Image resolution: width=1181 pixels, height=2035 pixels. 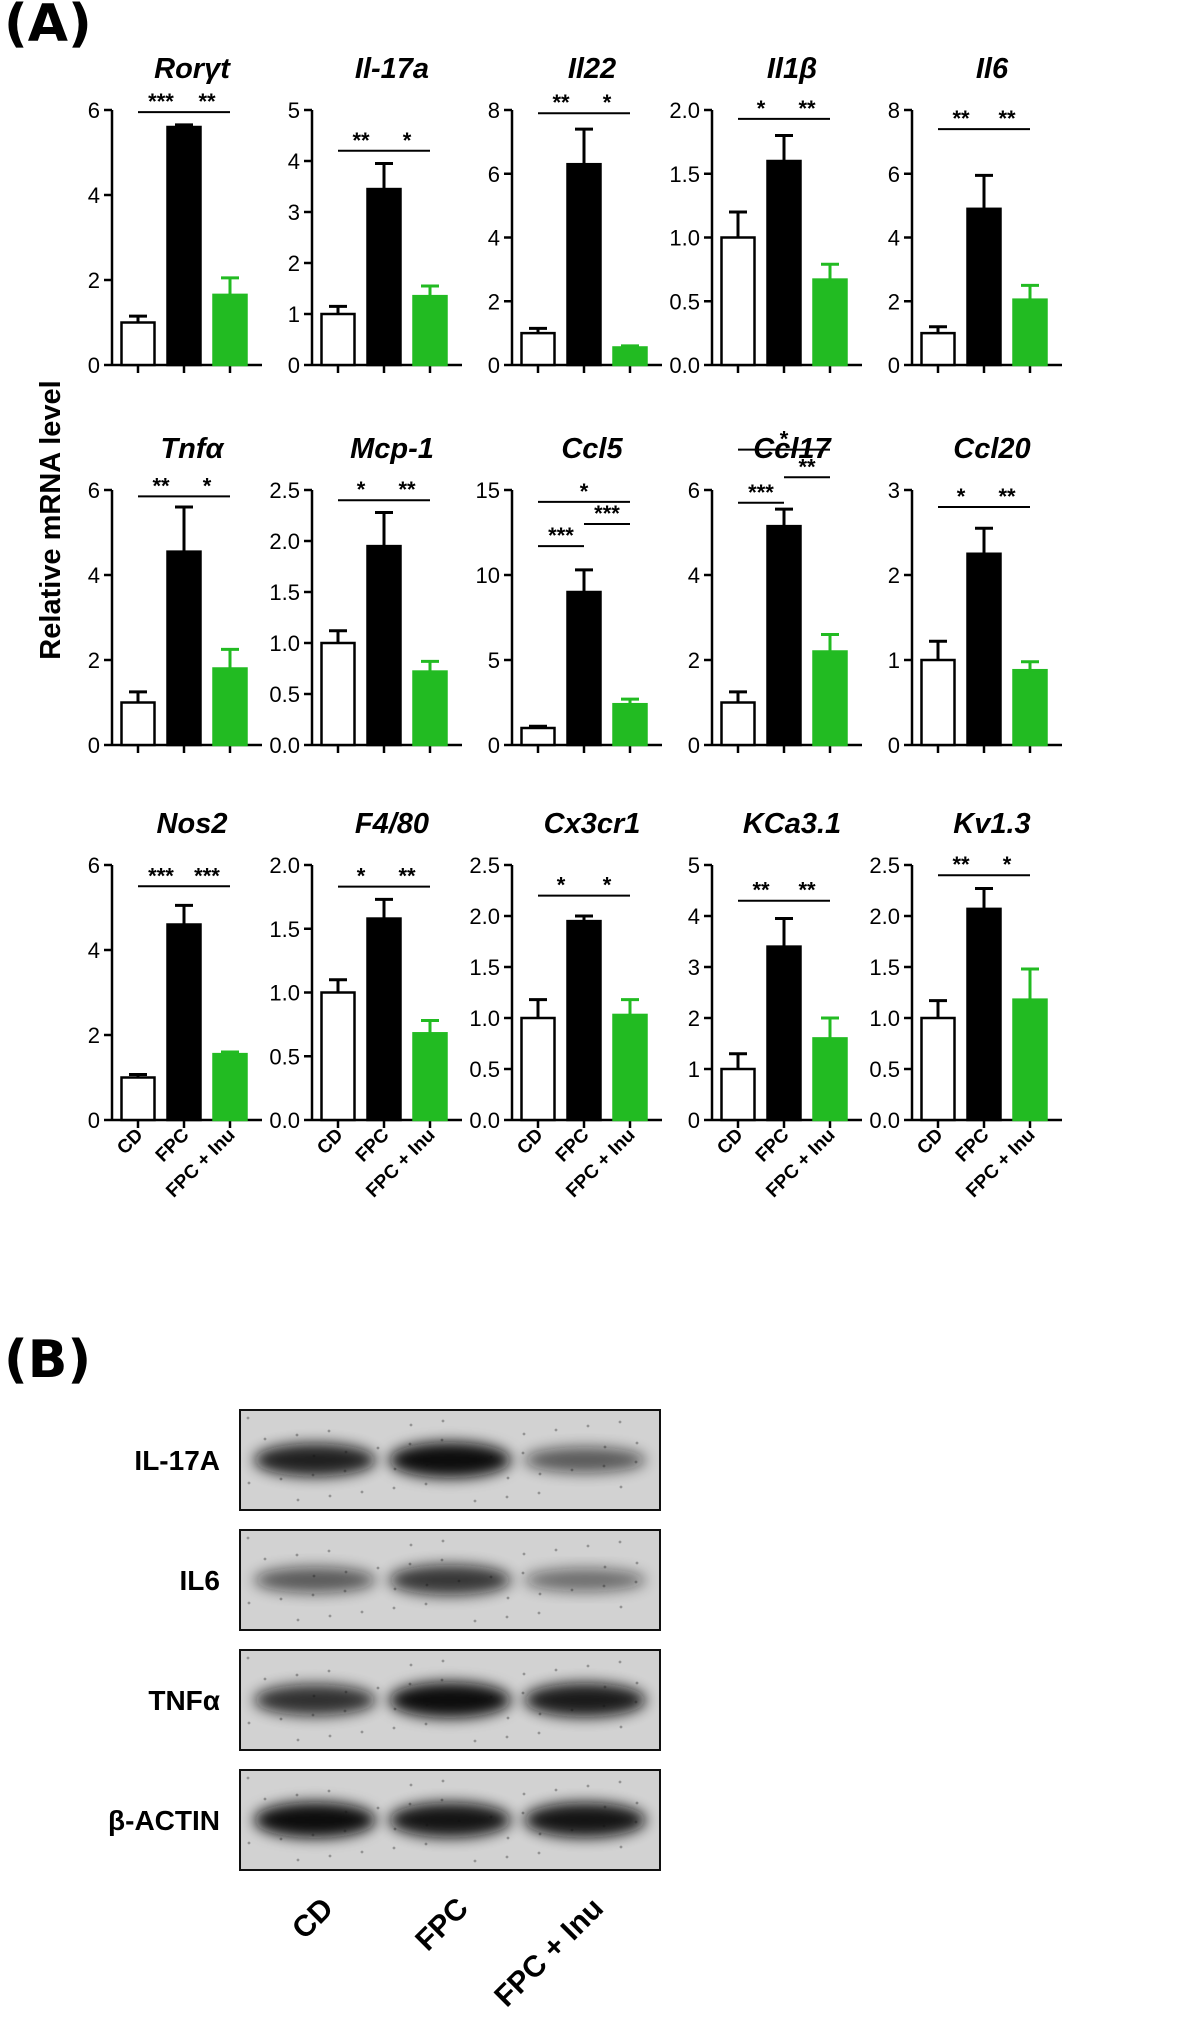 I want to click on blot-row-1: IL6, so click(x=420, y=1580).